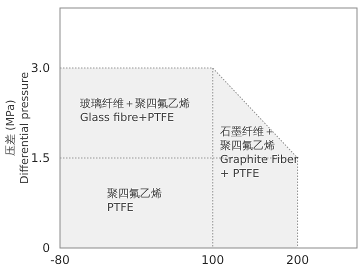  I want to click on annotation: 玻璃纤维＋聚四氟乙烯 Glass fibre+PTFE, so click(135, 110).